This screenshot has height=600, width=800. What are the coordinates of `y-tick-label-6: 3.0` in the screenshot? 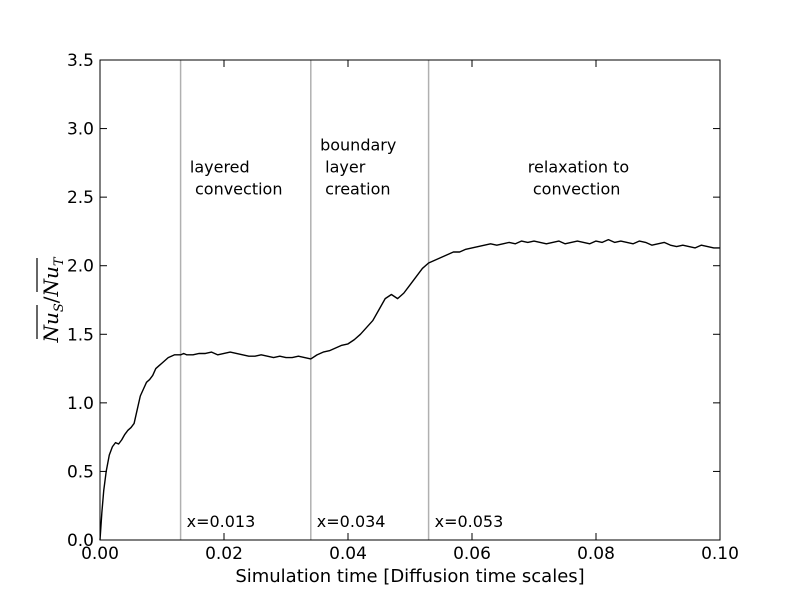 It's located at (80, 130).